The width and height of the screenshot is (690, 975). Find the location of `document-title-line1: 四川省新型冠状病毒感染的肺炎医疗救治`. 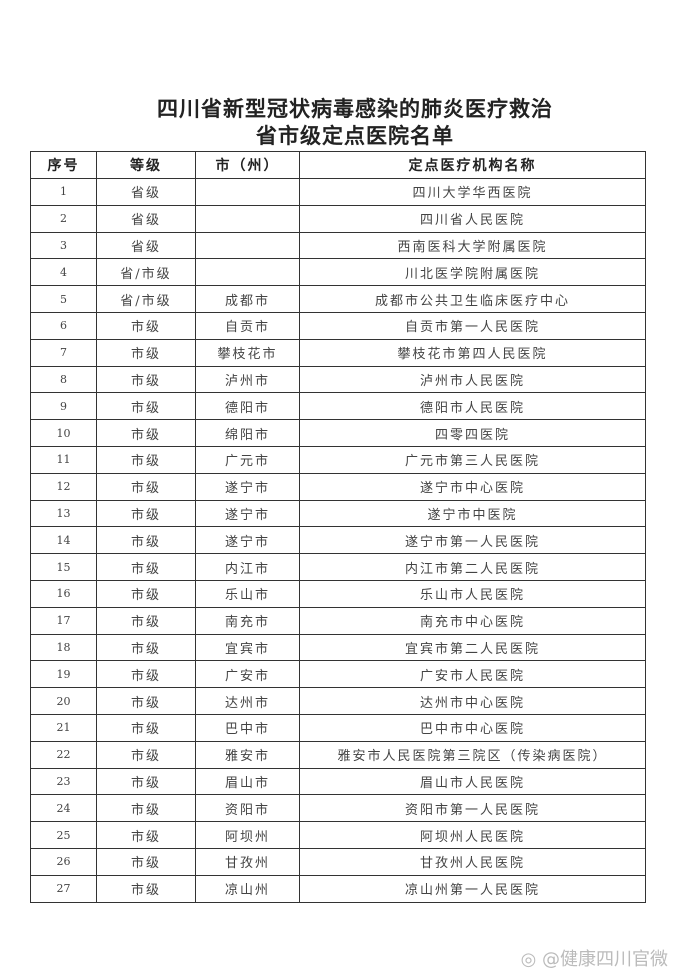

document-title-line1: 四川省新型冠状病毒感染的肺炎医疗救治 is located at coordinates (355, 108).